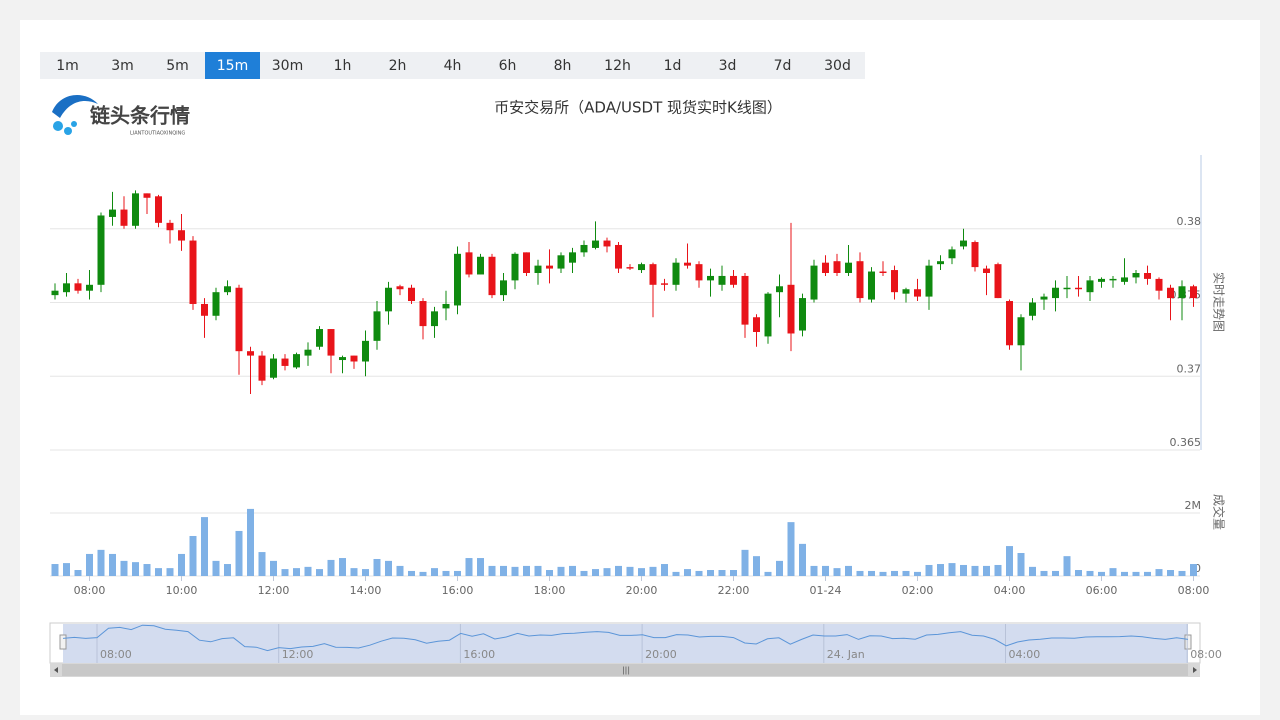 This screenshot has width=1280, height=720. I want to click on interval-tab: 1h, so click(342, 65).